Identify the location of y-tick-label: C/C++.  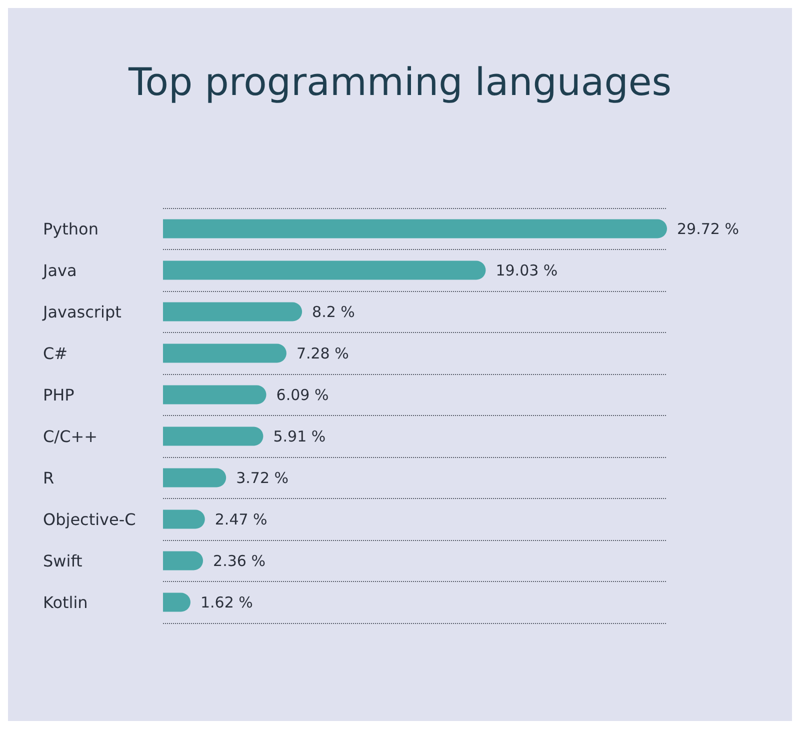
(70, 436).